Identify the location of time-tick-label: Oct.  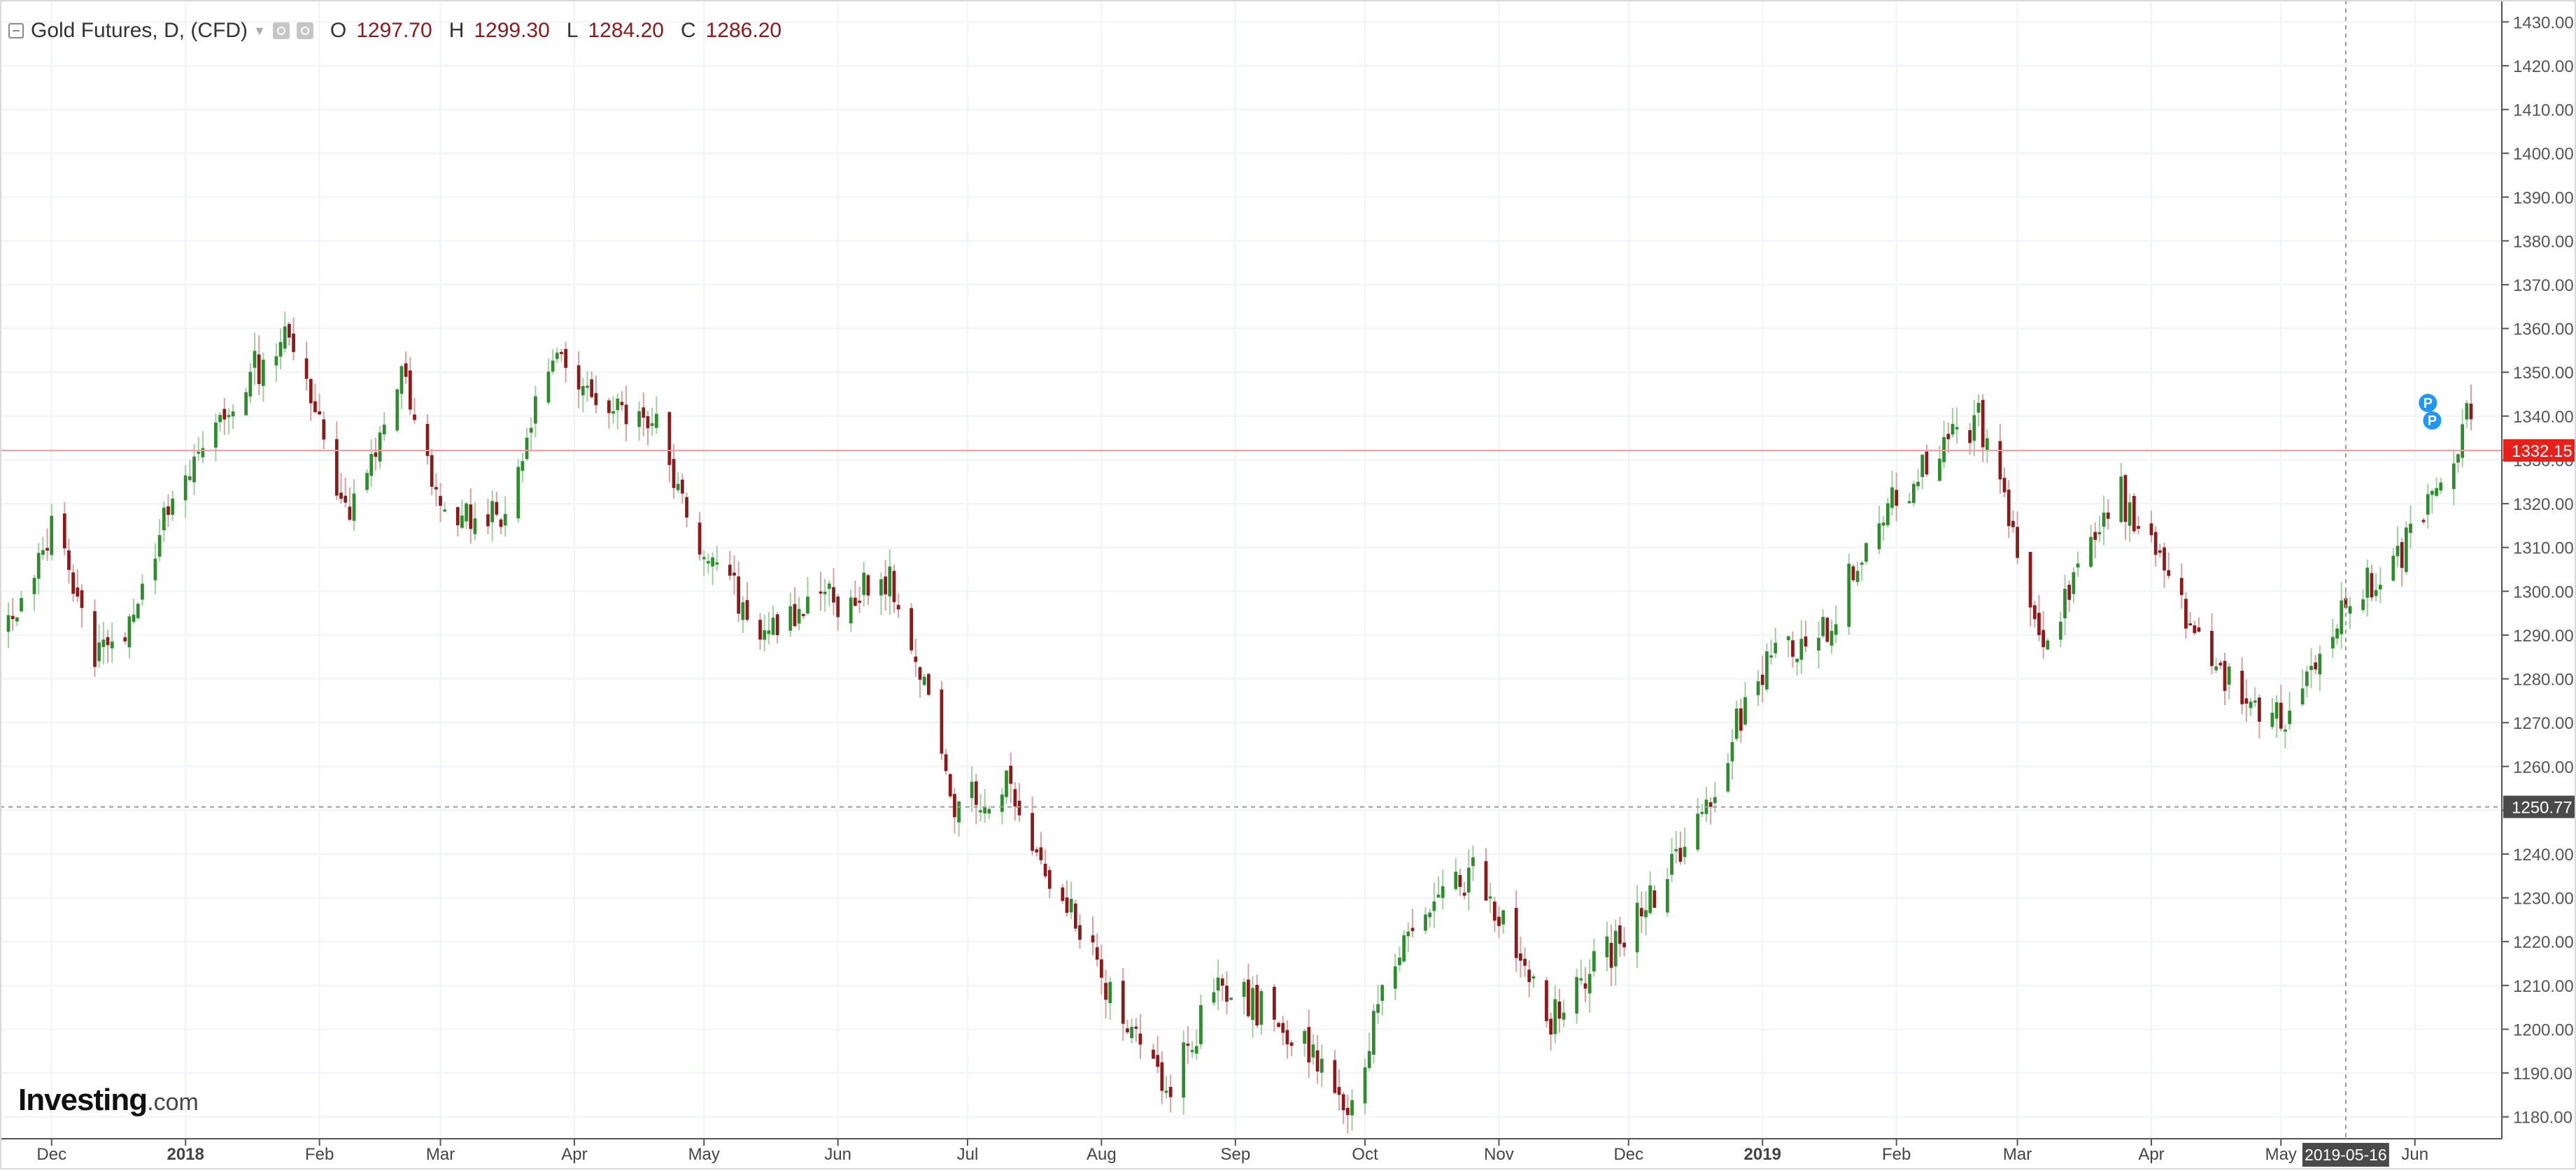
(1365, 1155).